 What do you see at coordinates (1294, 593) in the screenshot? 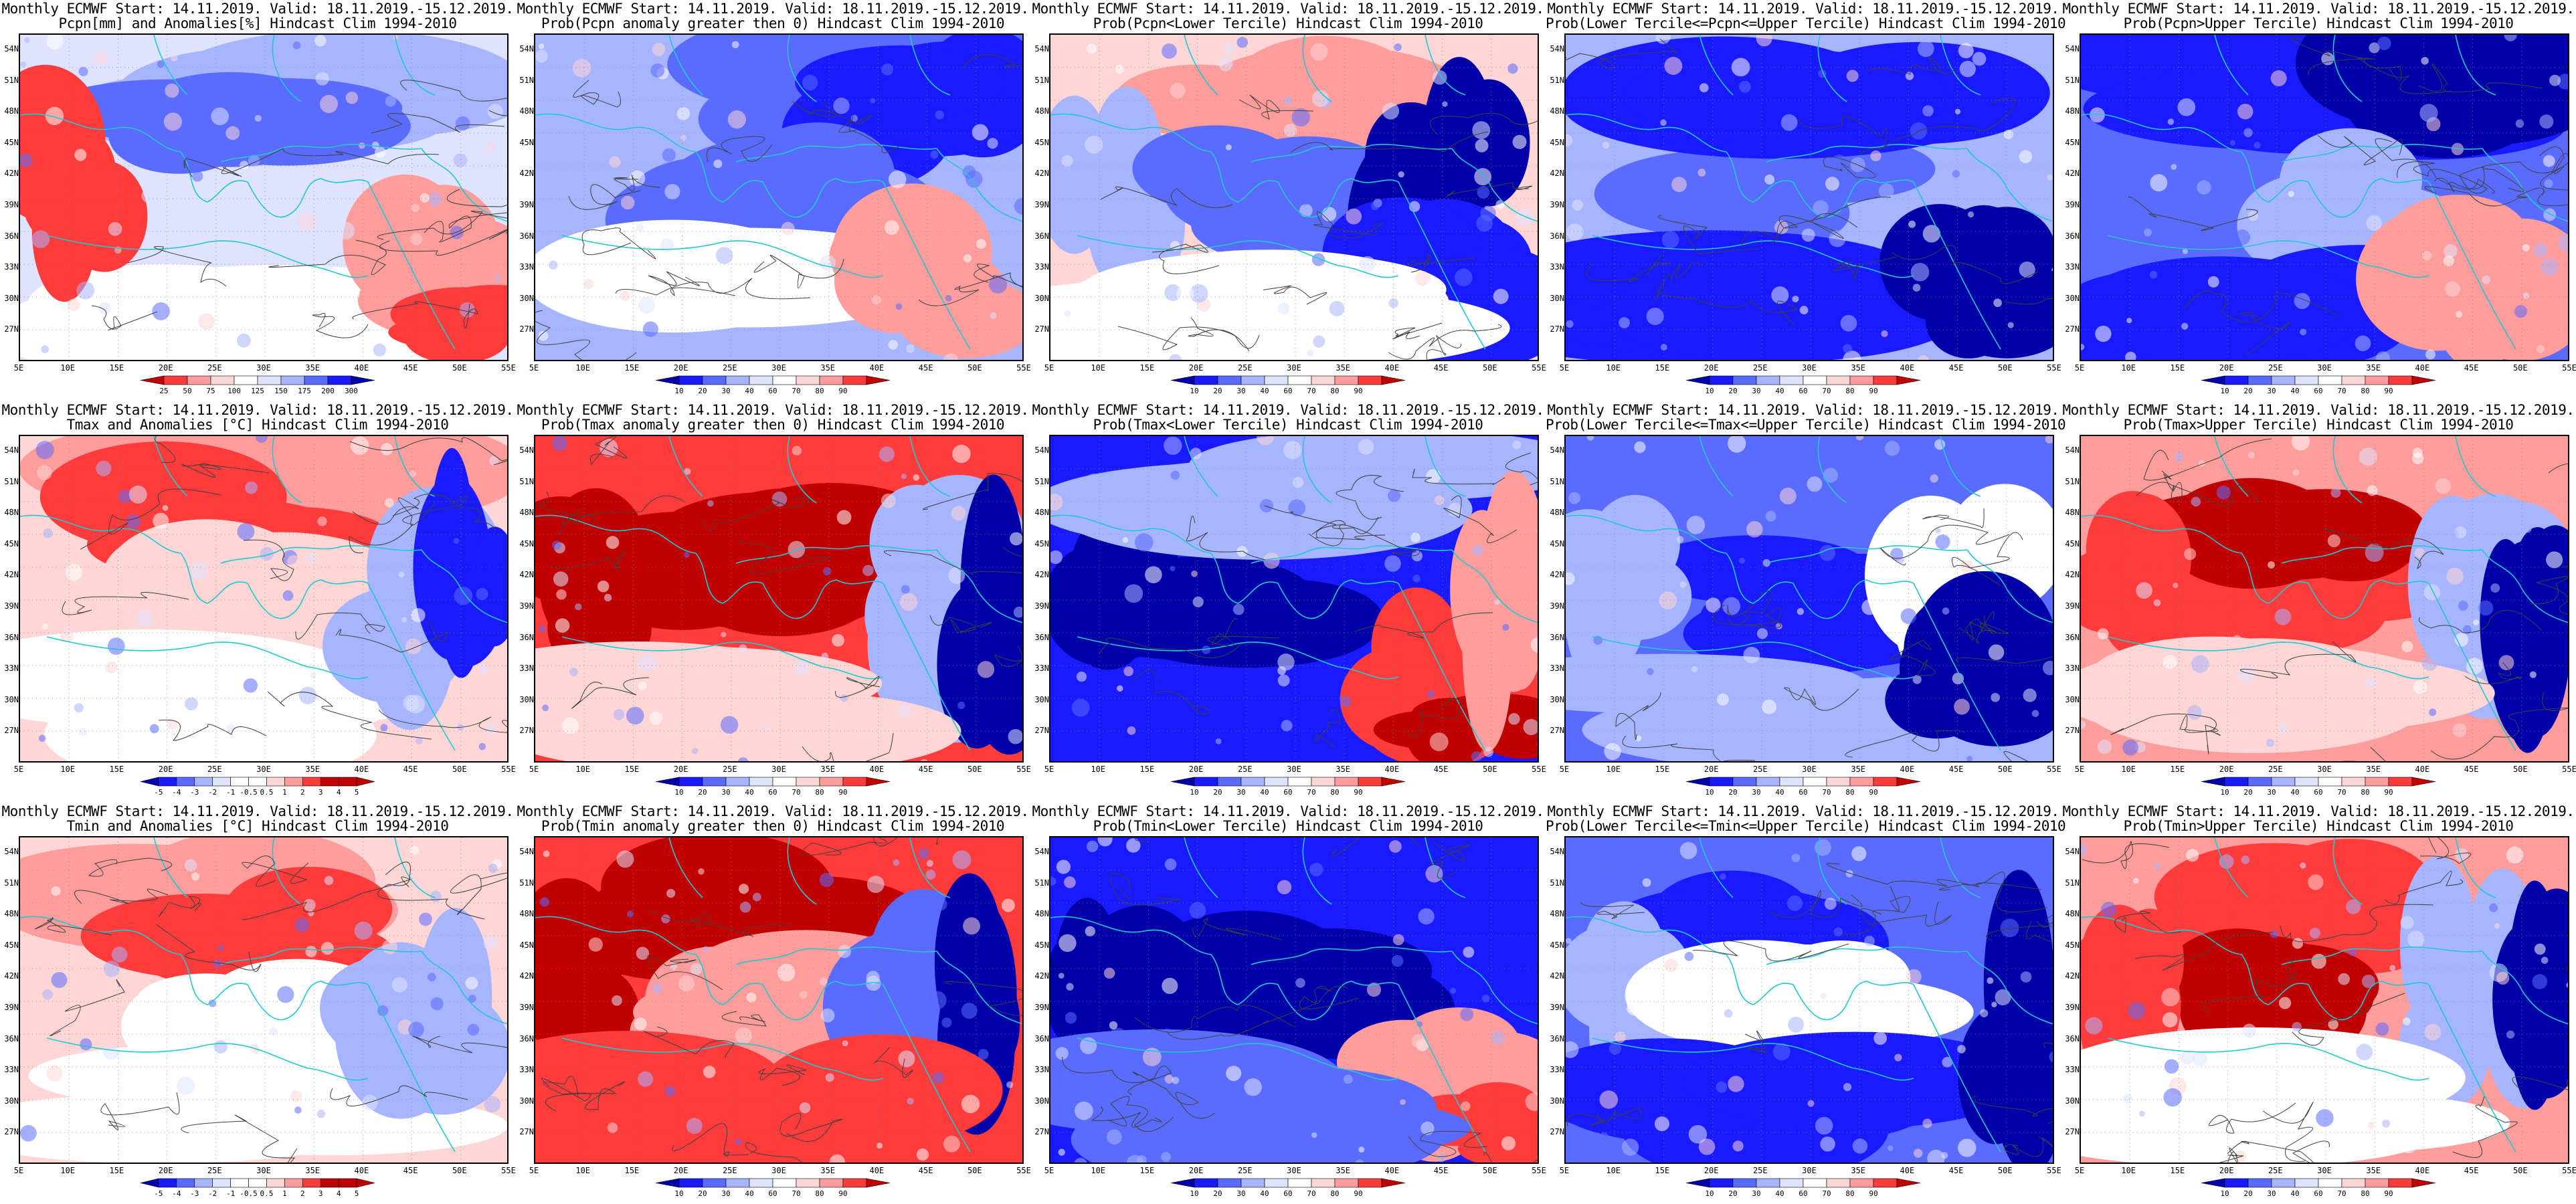
I see `coastline-layer` at bounding box center [1294, 593].